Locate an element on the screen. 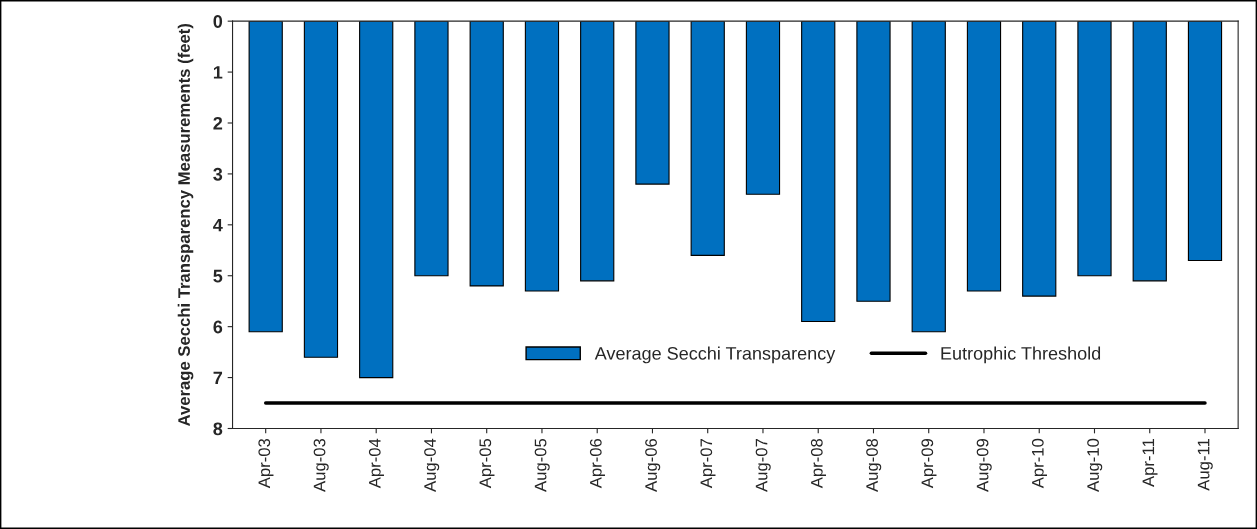 The width and height of the screenshot is (1257, 529). x-tick-label: Aug-05 is located at coordinates (542, 465).